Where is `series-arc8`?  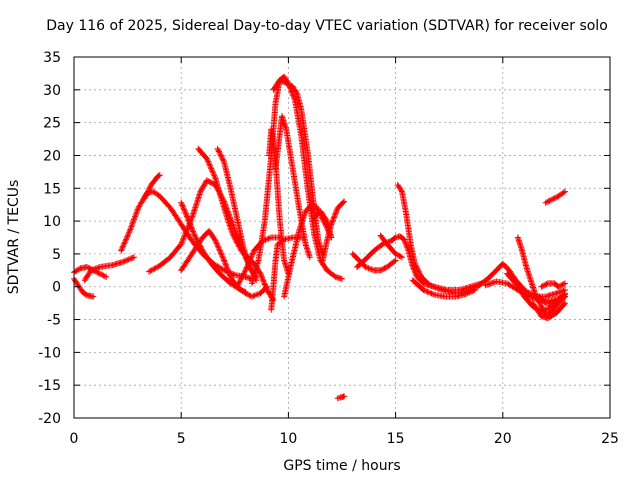
series-arc8 is located at coordinates (224, 263).